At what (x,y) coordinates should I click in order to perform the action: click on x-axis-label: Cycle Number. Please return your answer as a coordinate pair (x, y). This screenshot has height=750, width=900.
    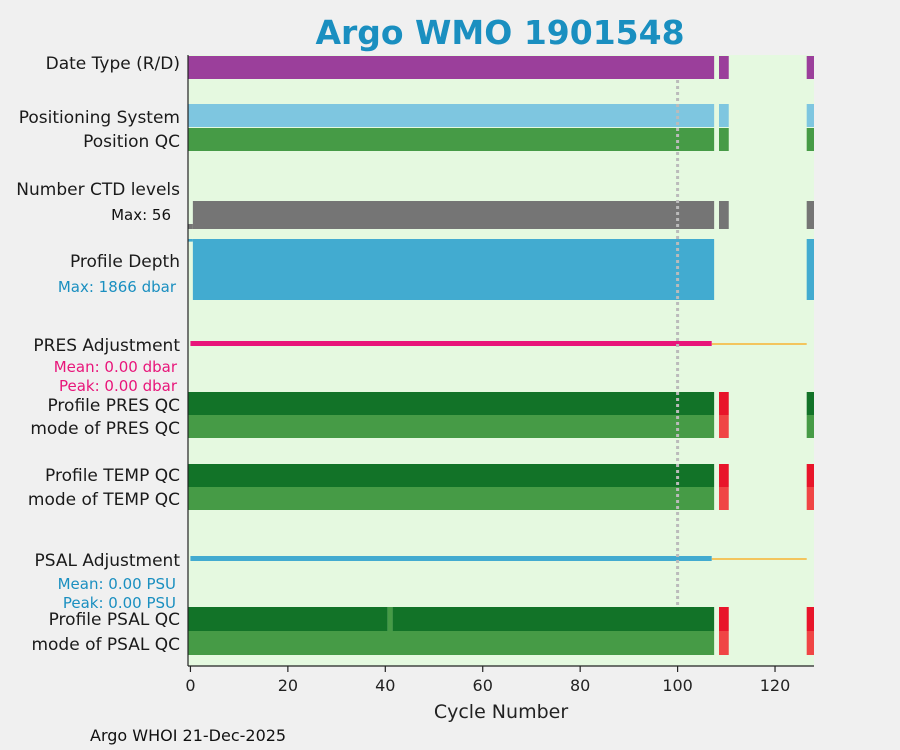
    Looking at the image, I should click on (501, 712).